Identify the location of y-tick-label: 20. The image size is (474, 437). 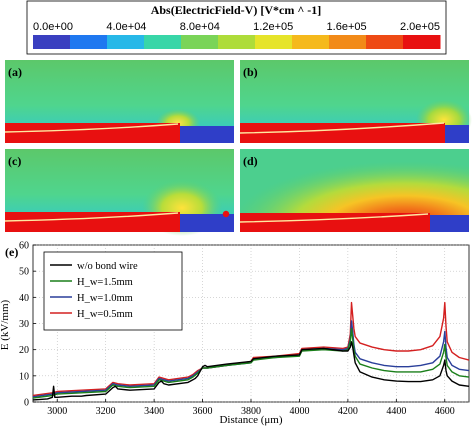
(24, 350).